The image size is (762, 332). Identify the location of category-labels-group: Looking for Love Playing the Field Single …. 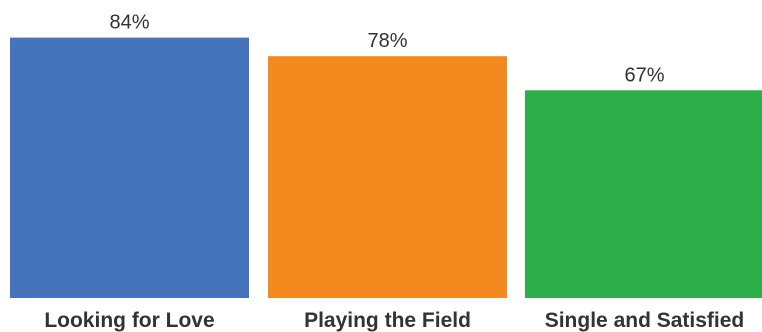
(394, 320).